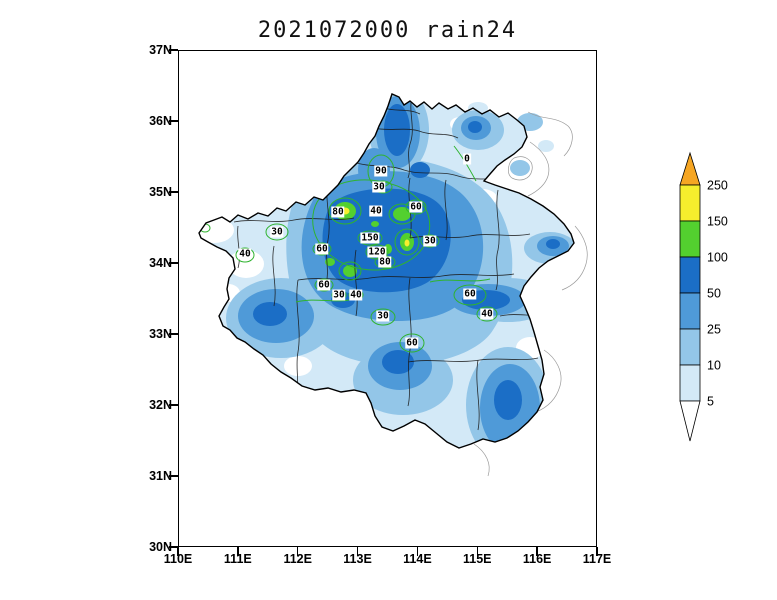 The image size is (777, 600). I want to click on colorbar: 250 150 100 50 25 10 5, so click(703, 296).